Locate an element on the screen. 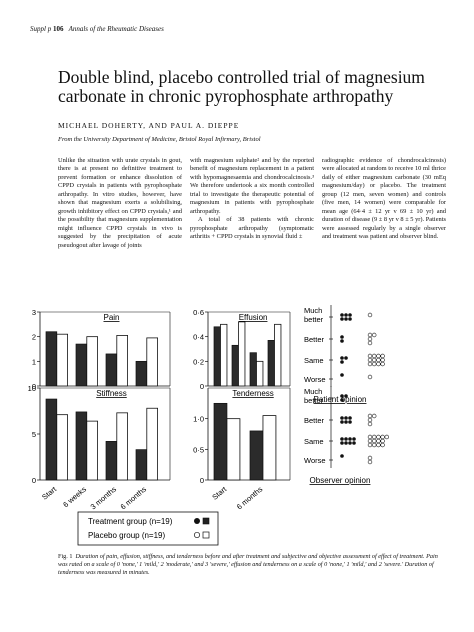 The image size is (474, 632). authors: MICHAEL DOHERTY, AND PAUL A. DIEPPE is located at coordinates (149, 125).